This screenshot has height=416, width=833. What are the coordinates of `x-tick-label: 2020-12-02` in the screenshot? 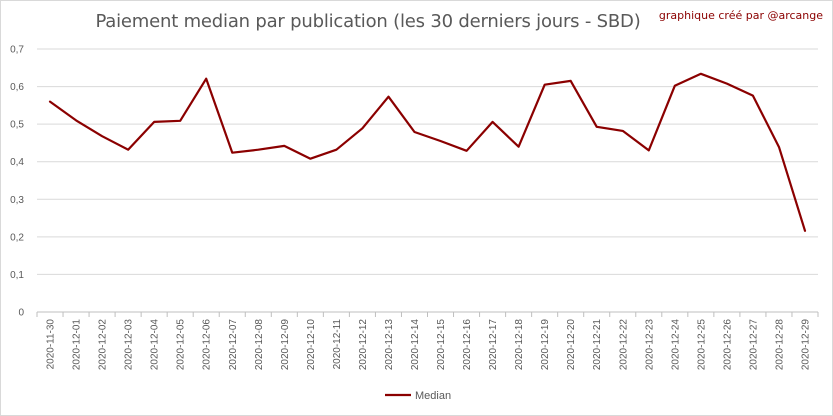 It's located at (103, 345).